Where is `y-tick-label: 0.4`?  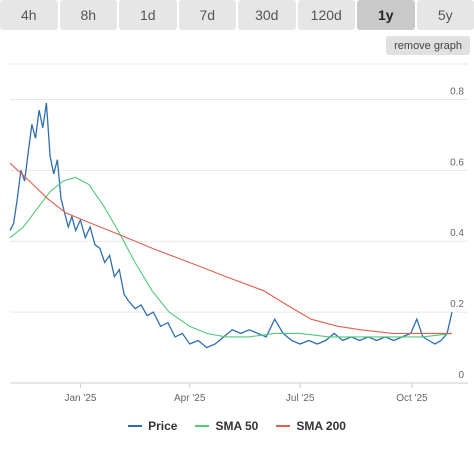
y-tick-label: 0.4 is located at coordinates (457, 233).